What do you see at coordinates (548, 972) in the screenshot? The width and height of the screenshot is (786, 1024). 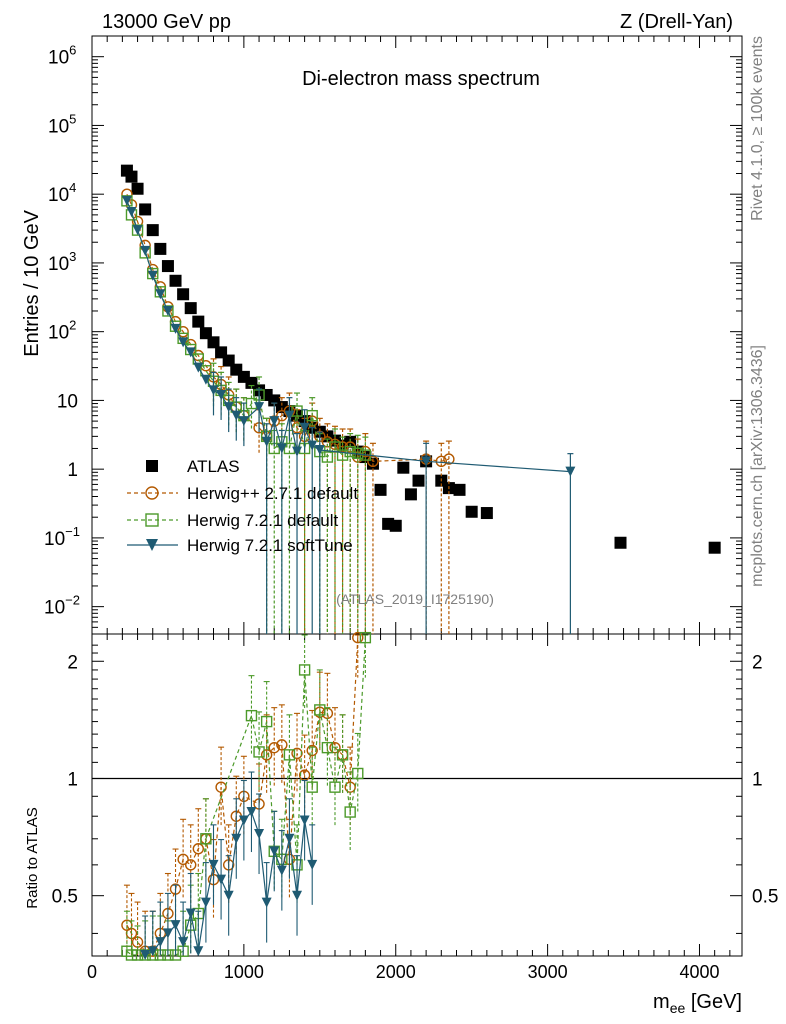 I see `x-tick-label: 3000` at bounding box center [548, 972].